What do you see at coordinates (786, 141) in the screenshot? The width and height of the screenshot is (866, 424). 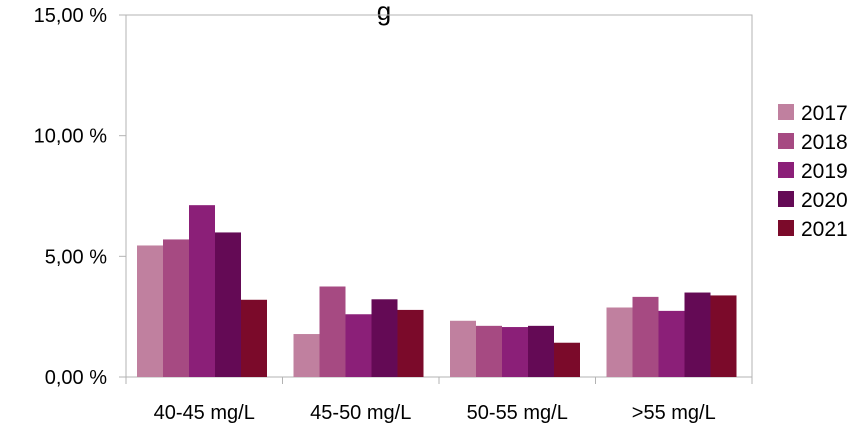 I see `legend-swatch-2018` at bounding box center [786, 141].